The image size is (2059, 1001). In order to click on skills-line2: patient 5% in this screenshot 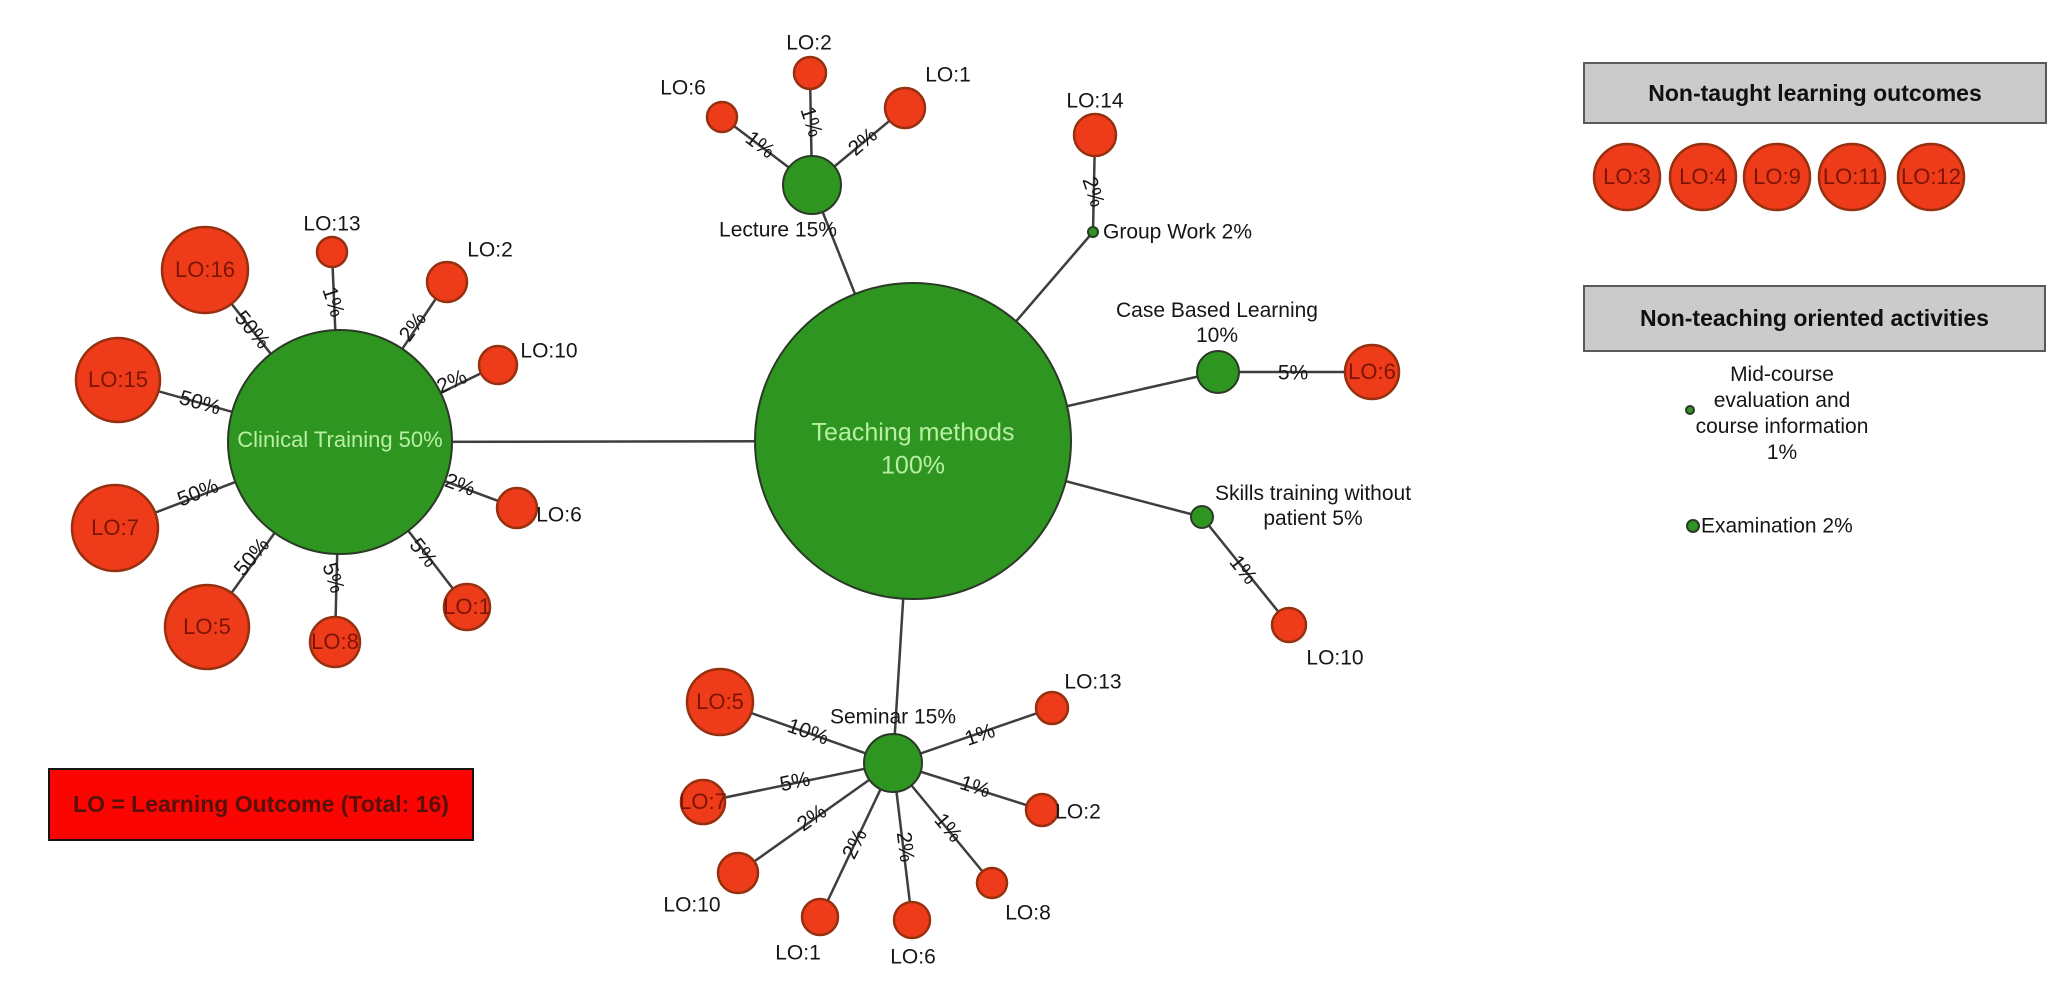, I will do `click(1313, 518)`.